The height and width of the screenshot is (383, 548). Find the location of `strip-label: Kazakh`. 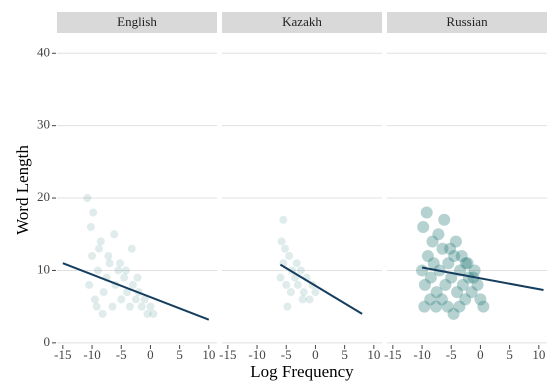

strip-label: Kazakh is located at coordinates (302, 21).